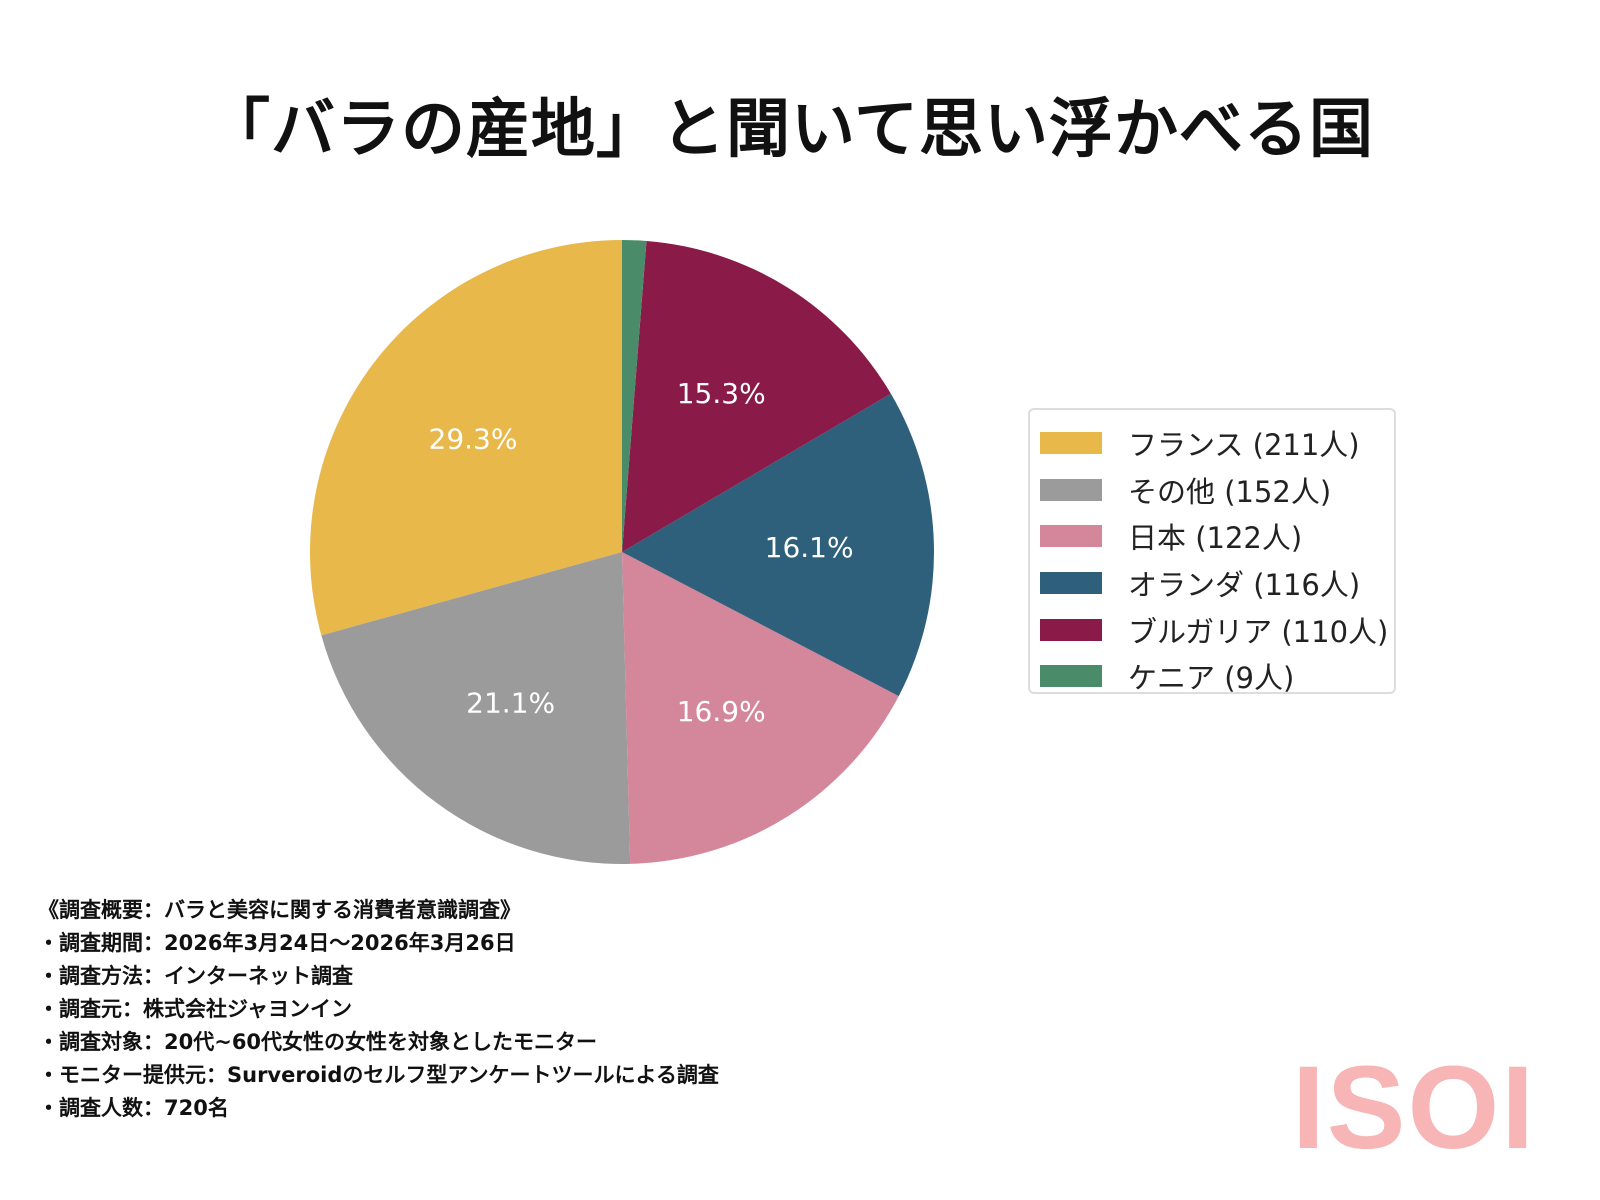 Image resolution: width=1600 pixels, height=1200 pixels. I want to click on note-line: ・調査期間：2026年3月24日～2026年3月26日, so click(277, 943).